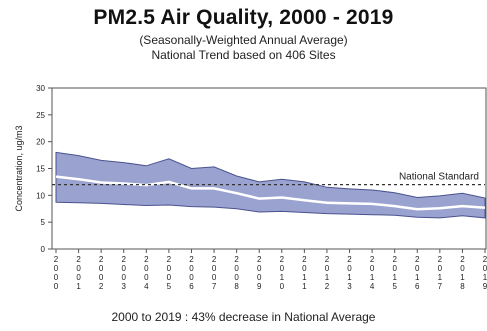 Image resolution: width=487 pixels, height=331 pixels. What do you see at coordinates (243, 17) in the screenshot?
I see `chart-title: PM2.5 Air Quality, 2000 - 2019` at bounding box center [243, 17].